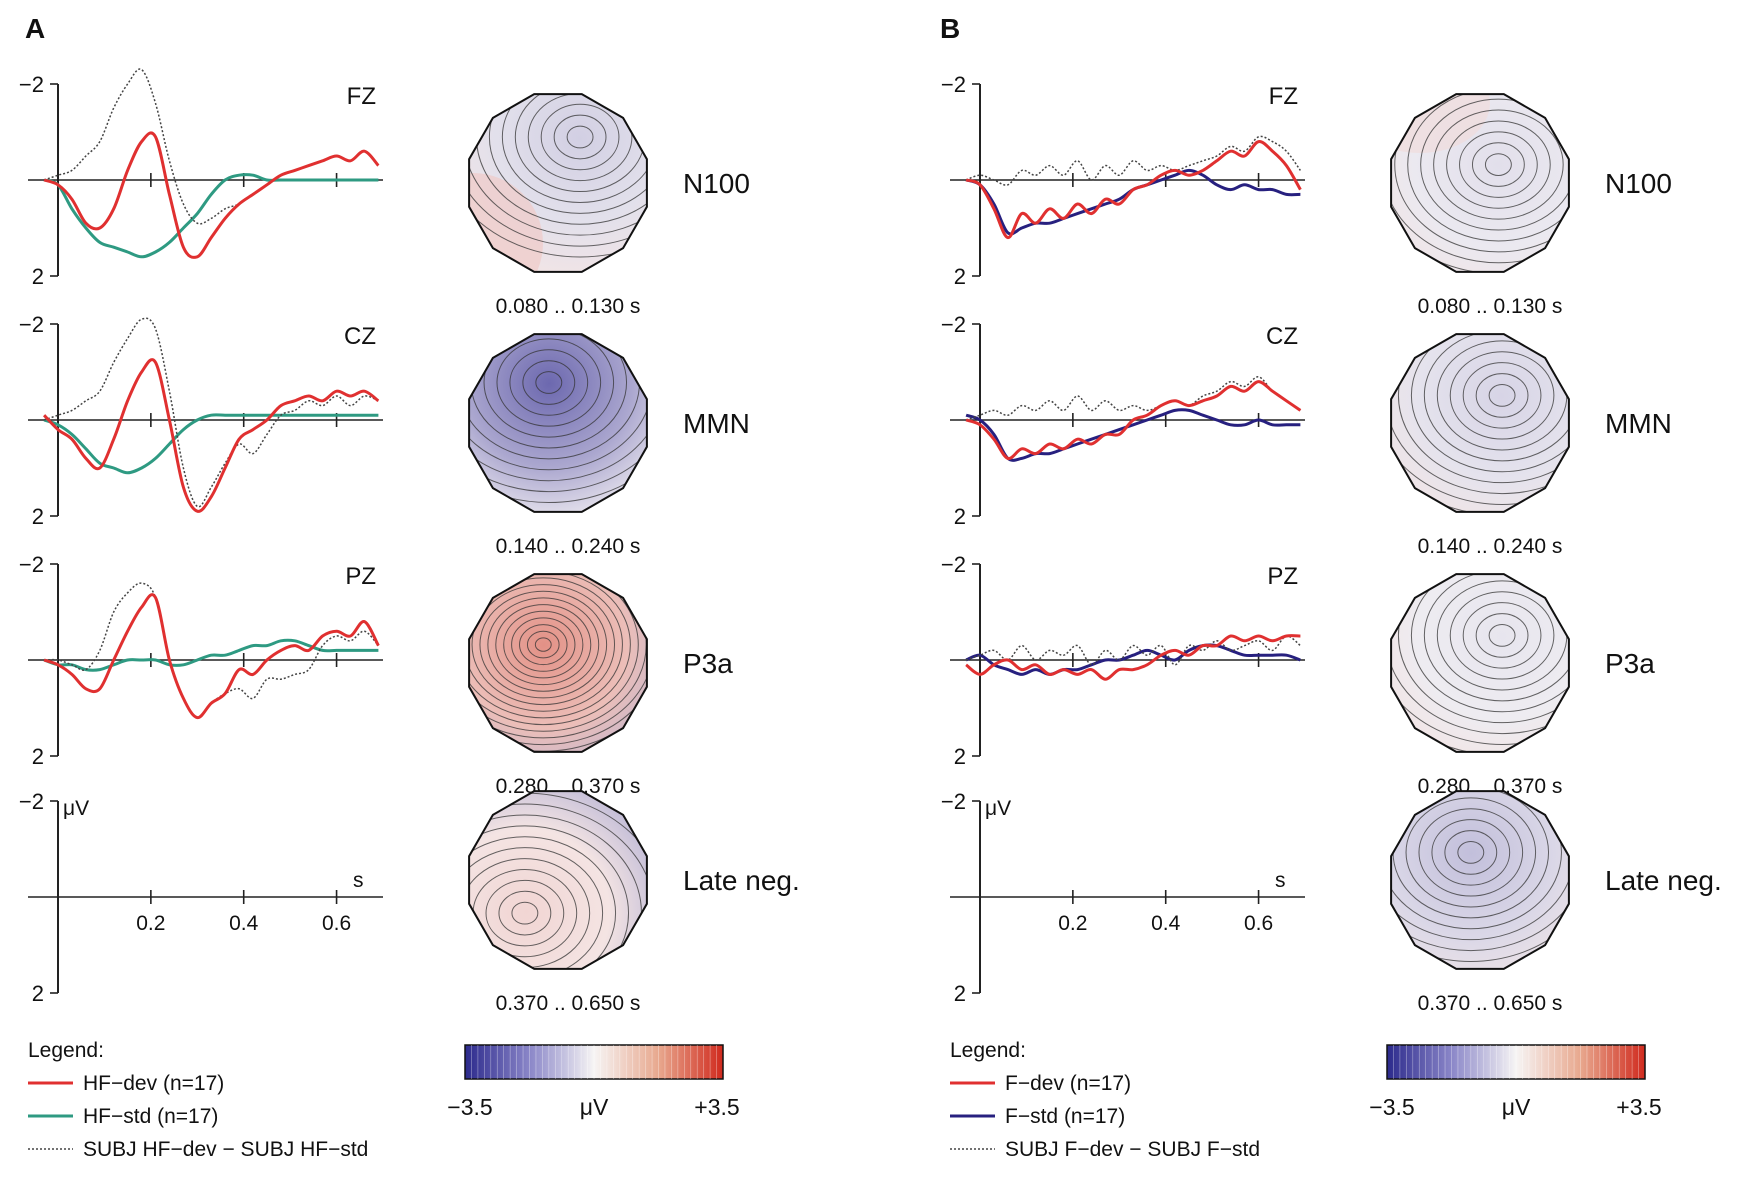  Describe the element at coordinates (358, 880) in the screenshot. I see `x-unit-label: s` at that location.